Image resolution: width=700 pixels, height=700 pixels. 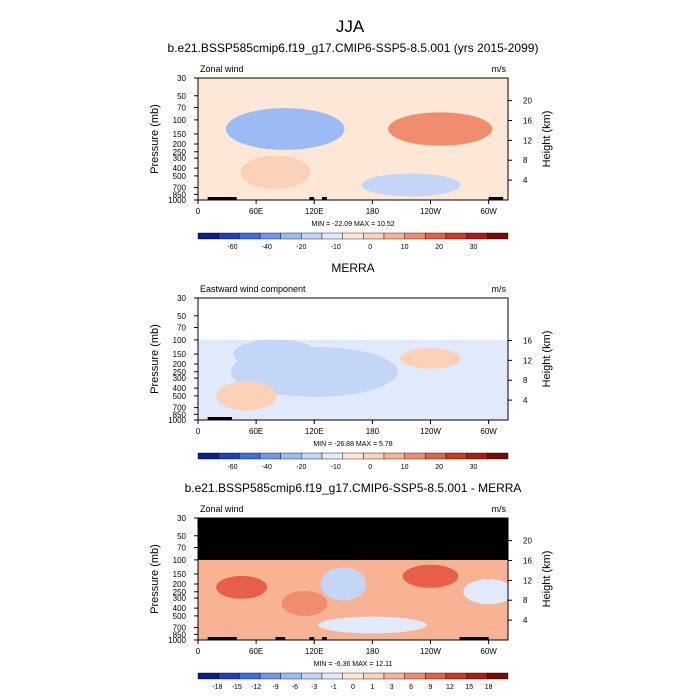 I want to click on y2-axis-title: Height (km), so click(x=547, y=579).